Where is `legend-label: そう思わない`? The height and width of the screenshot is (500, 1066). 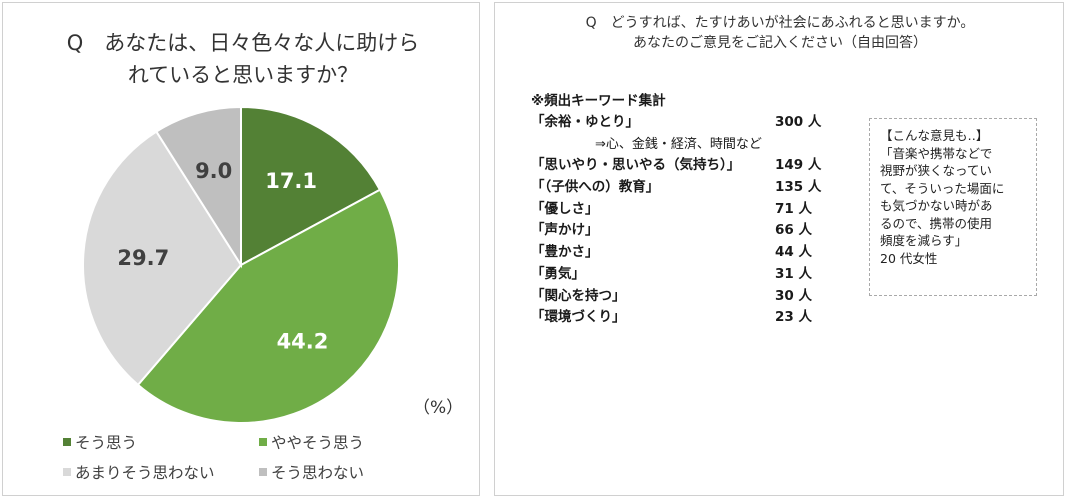
legend-label: そう思わない is located at coordinates (318, 473).